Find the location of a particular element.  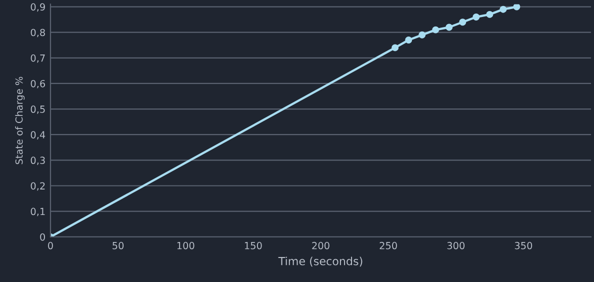

x-tick-label: 250 is located at coordinates (388, 246).